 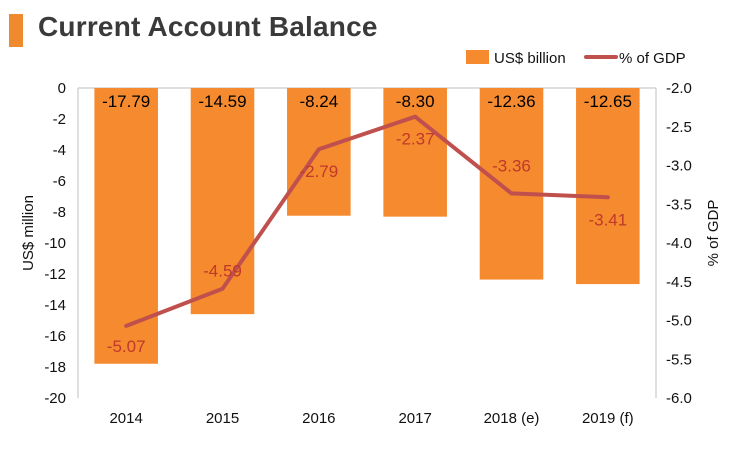 I want to click on y-tick-label: -8, so click(x=59, y=212).